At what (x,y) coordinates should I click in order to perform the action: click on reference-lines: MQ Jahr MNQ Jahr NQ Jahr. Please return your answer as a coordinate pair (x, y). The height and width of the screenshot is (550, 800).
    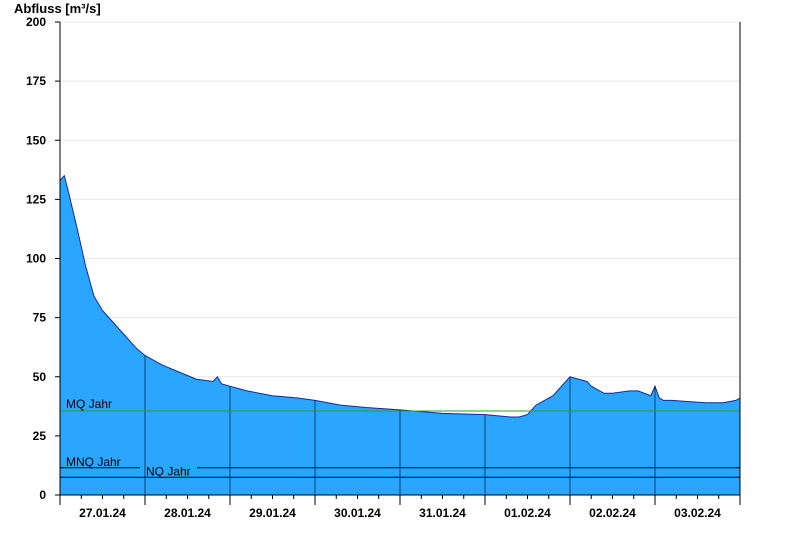
    Looking at the image, I should click on (400, 437).